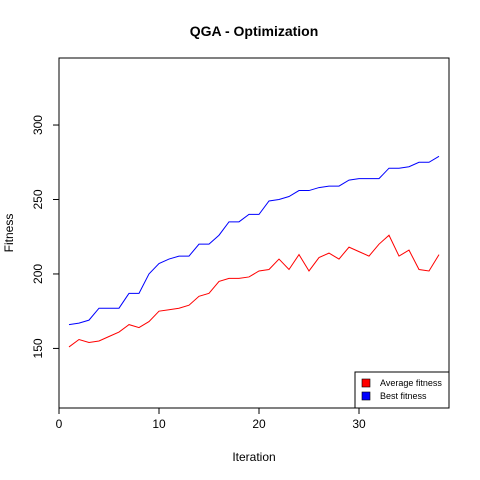 This screenshot has width=480, height=480. I want to click on y-tick-label: 300, so click(38, 125).